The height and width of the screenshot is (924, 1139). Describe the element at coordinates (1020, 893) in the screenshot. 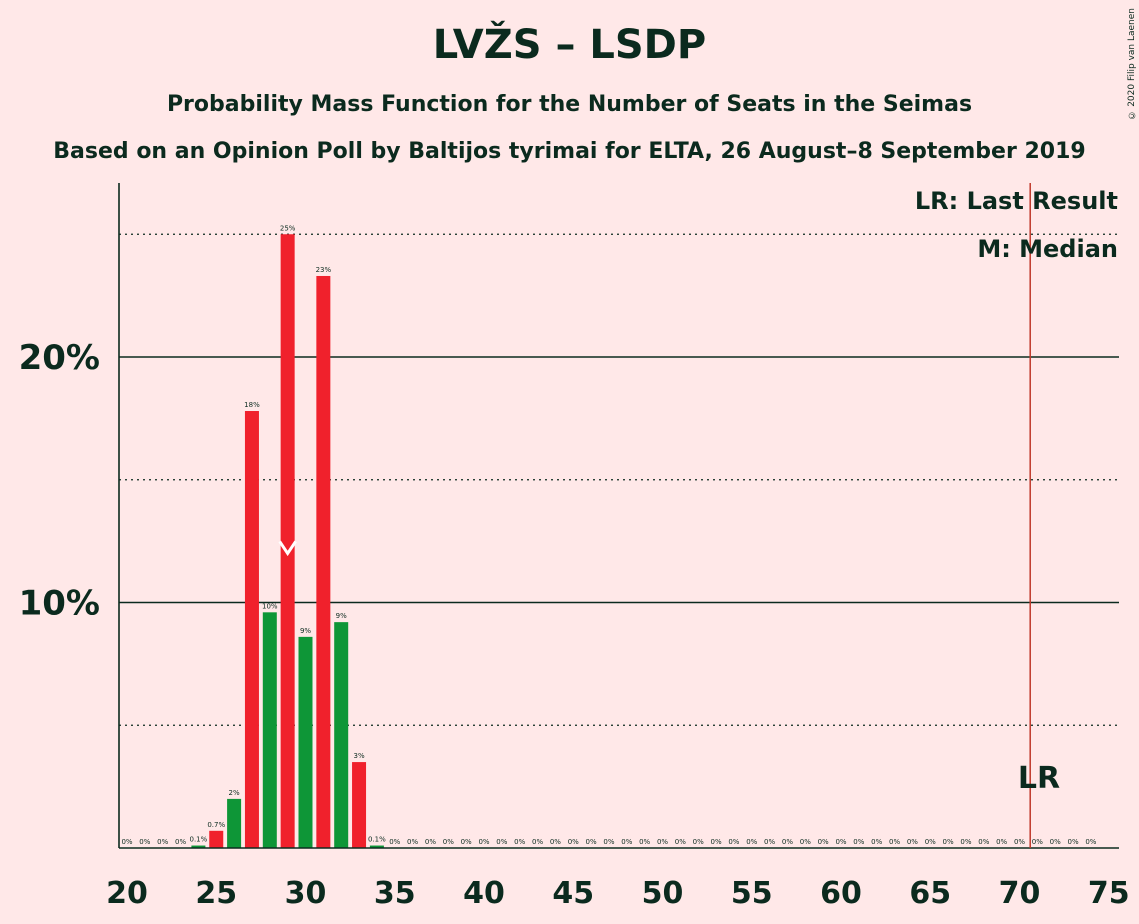

I see `x-tick-label: 70` at that location.